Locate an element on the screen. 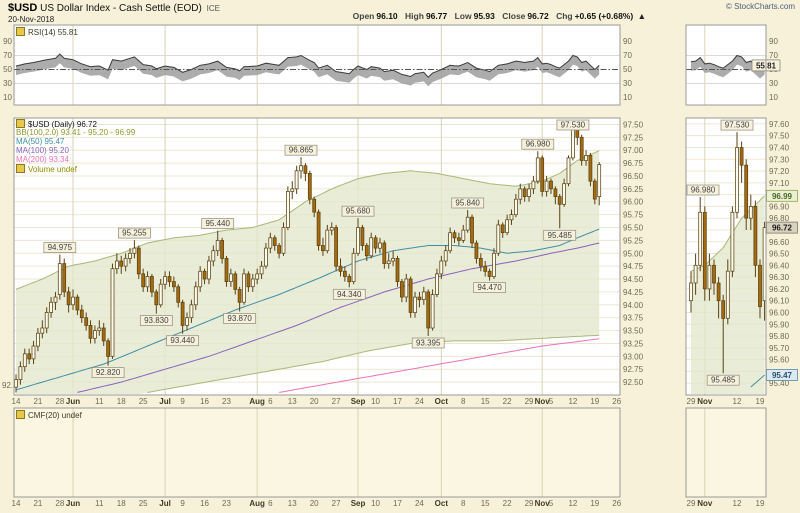  y-axis-label: 96.60 is located at coordinates (779, 242).